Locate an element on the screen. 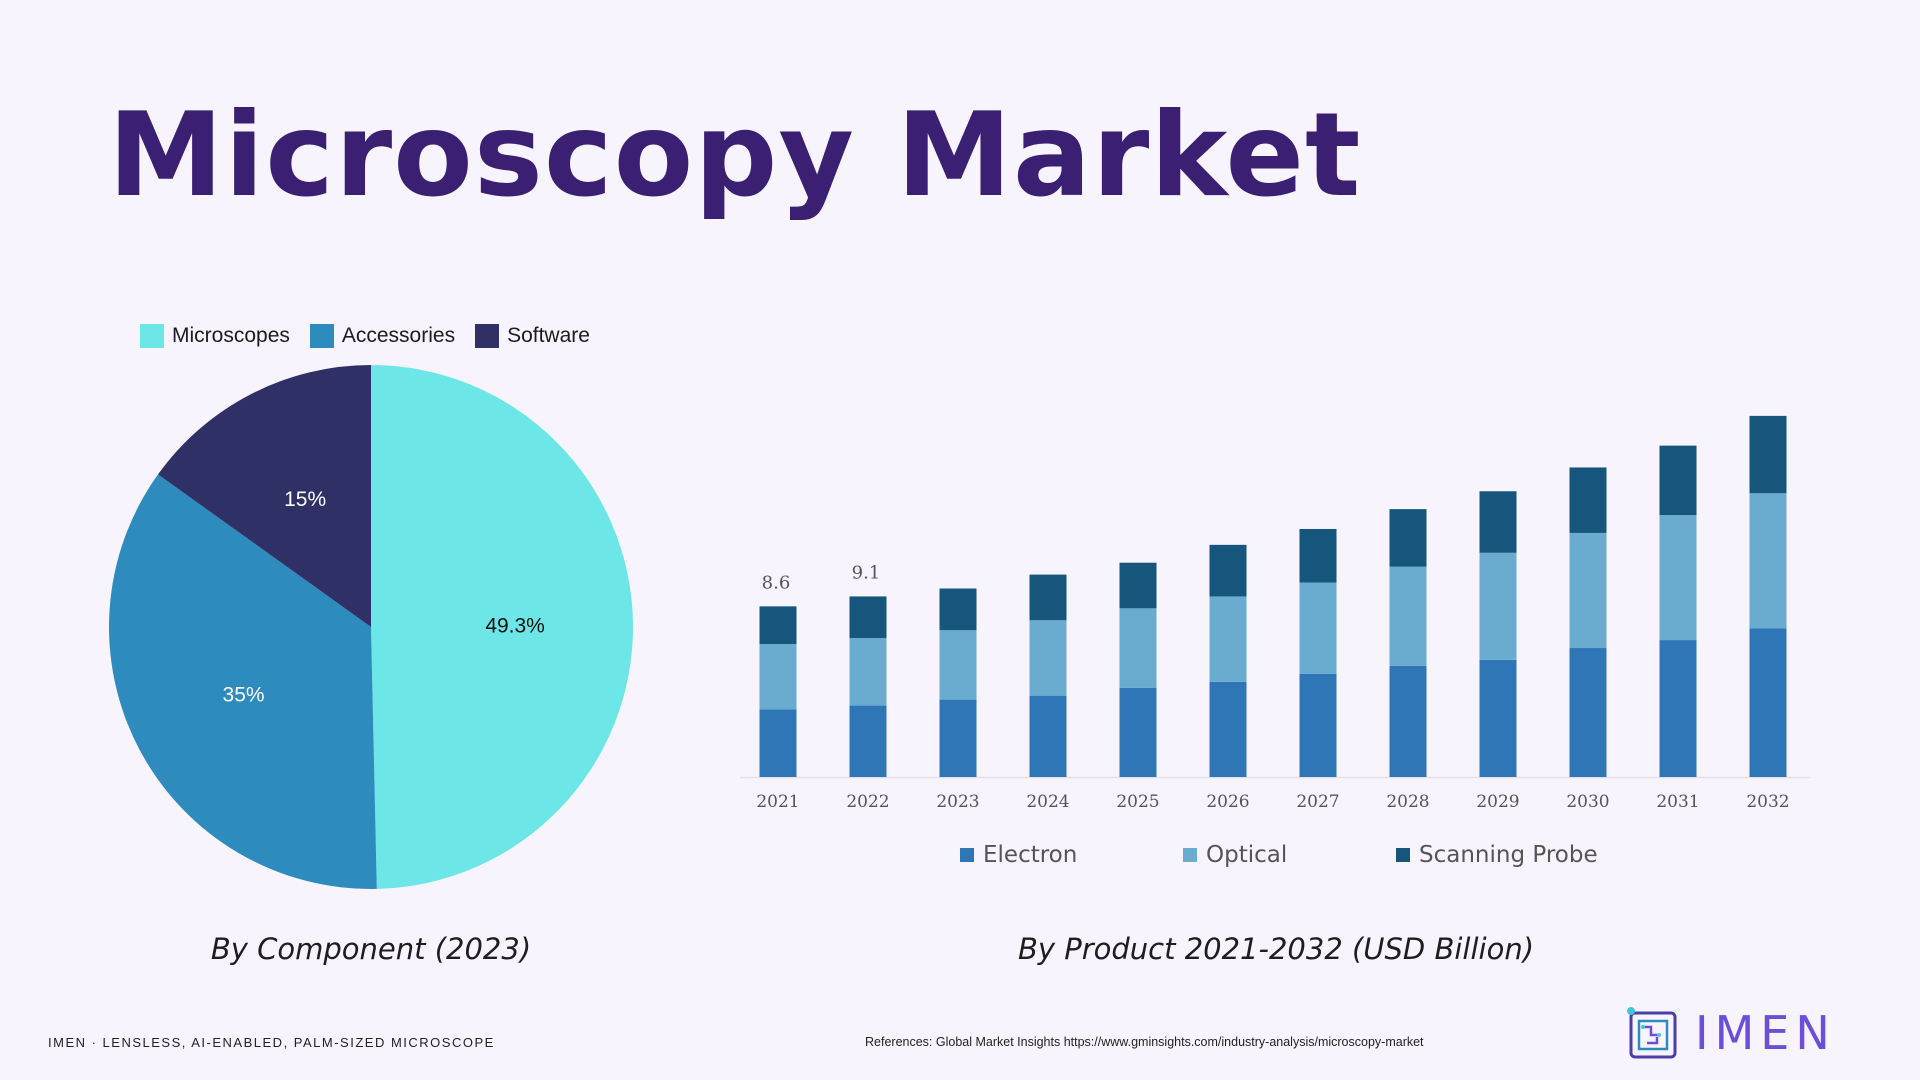 The height and width of the screenshot is (1080, 1920). bar-optical-2026 is located at coordinates (1228, 639).